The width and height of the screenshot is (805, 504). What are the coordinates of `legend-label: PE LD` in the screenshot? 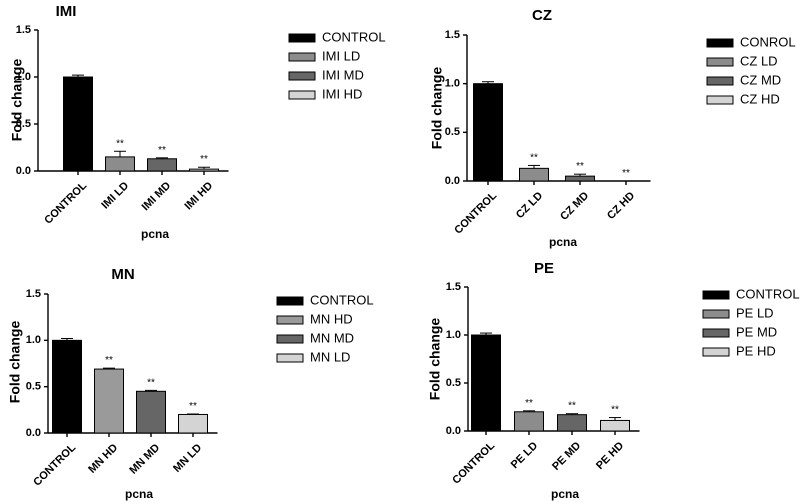 It's located at (755, 312).